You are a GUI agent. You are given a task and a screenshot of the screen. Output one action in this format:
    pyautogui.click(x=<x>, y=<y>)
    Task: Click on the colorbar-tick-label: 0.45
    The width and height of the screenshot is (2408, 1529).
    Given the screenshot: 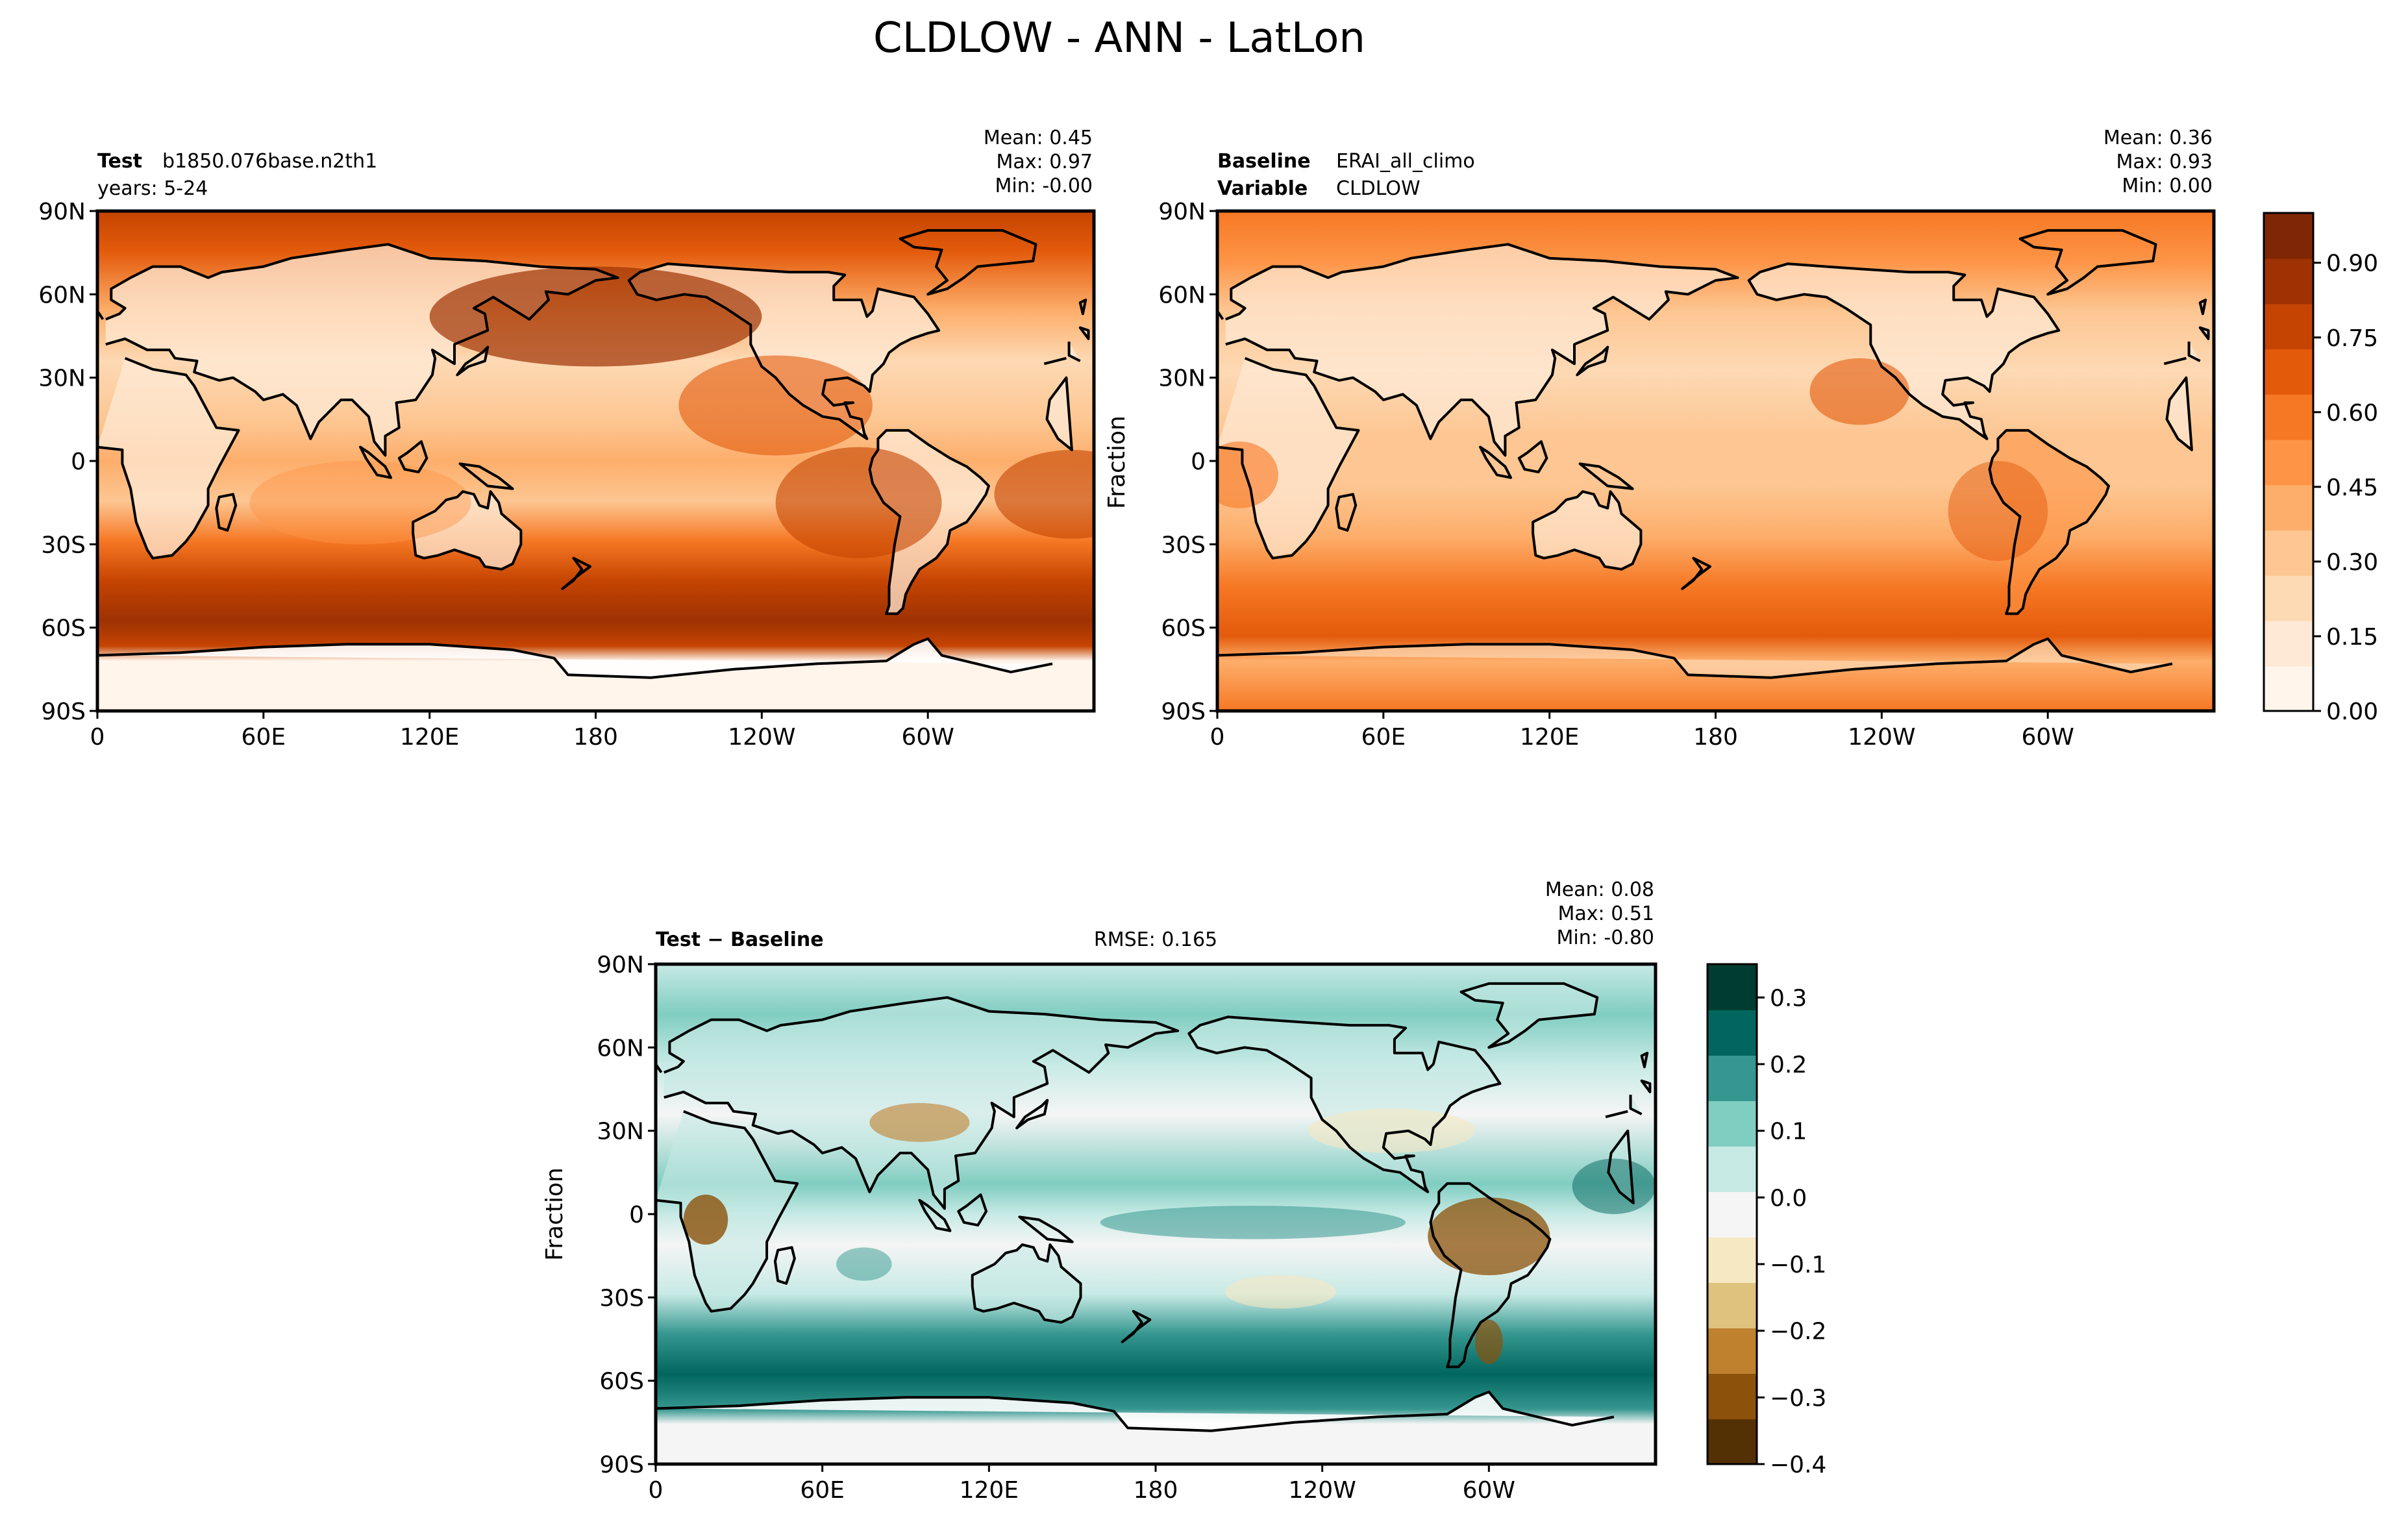 What is the action you would take?
    pyautogui.click(x=2352, y=488)
    